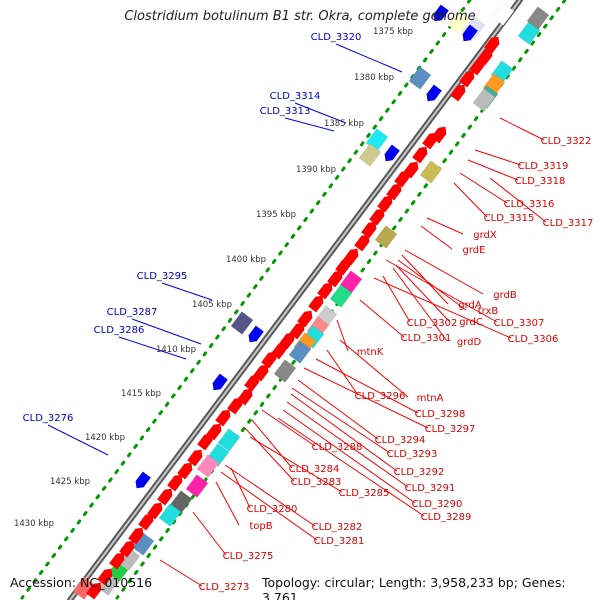 The height and width of the screenshot is (600, 600). I want to click on gene-label-cld-3276: CLD_3276, so click(48, 418).